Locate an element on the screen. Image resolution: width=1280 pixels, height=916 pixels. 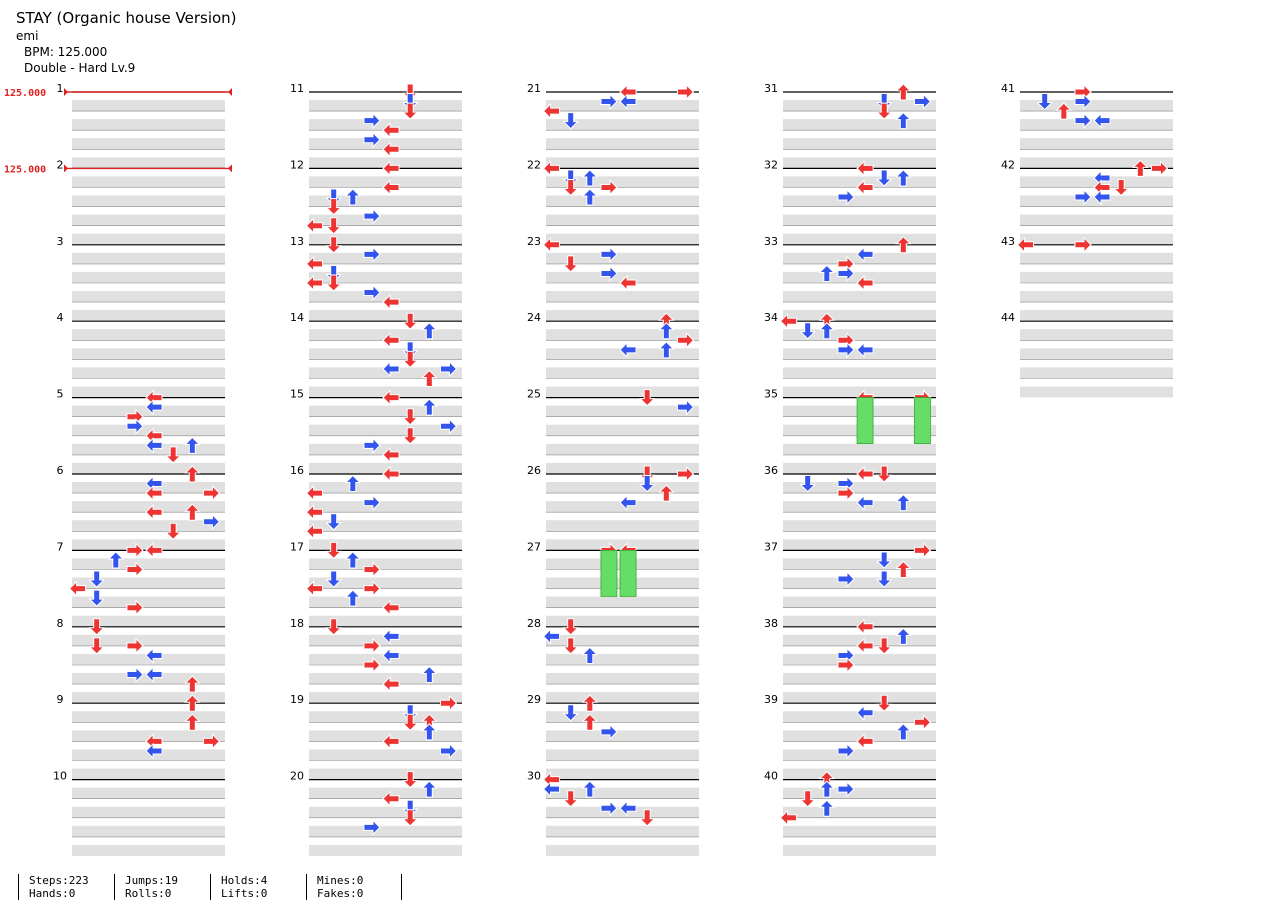
measure-number: 12 is located at coordinates (297, 164).